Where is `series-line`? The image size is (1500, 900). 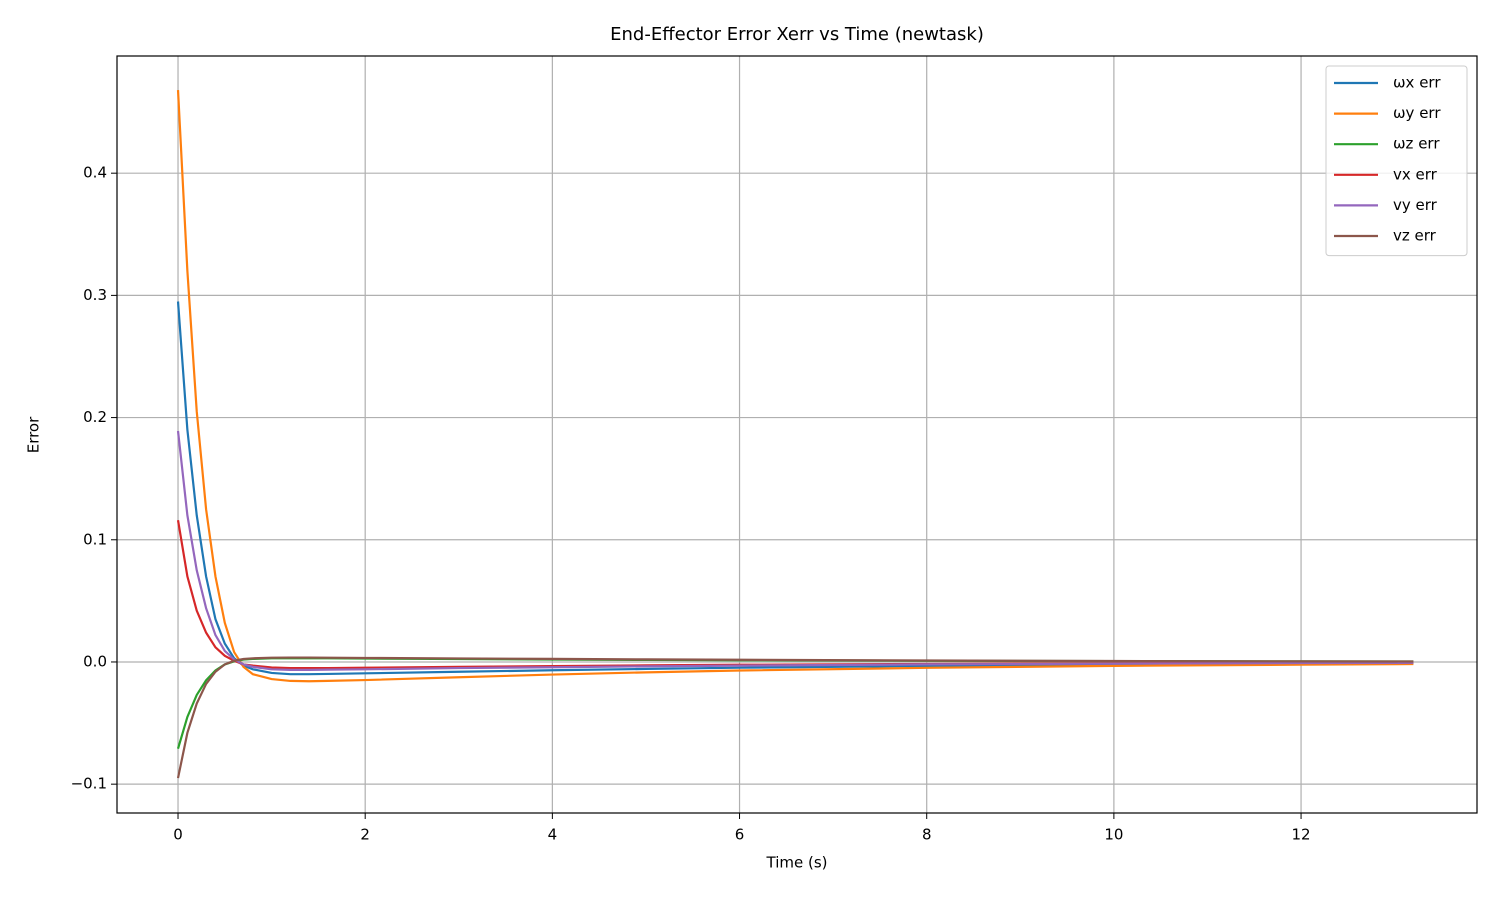
series-line is located at coordinates (795, 717).